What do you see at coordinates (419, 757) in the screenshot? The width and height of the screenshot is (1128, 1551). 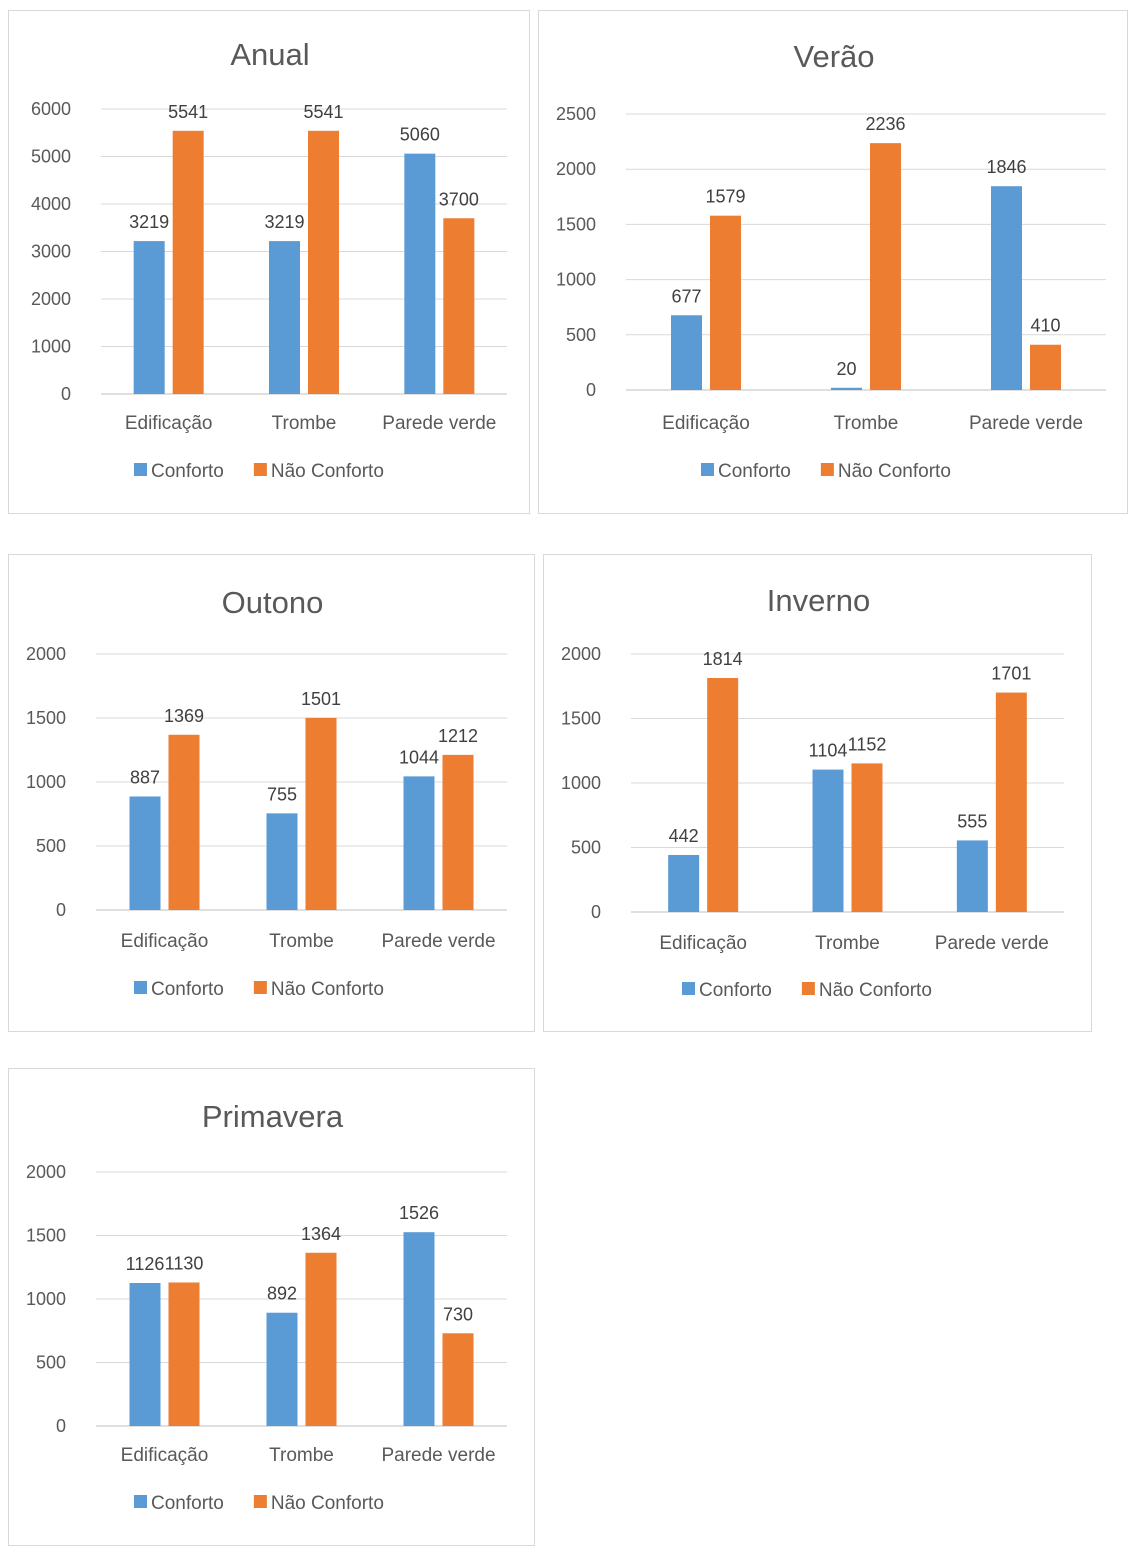 I see `data-label: 1044` at bounding box center [419, 757].